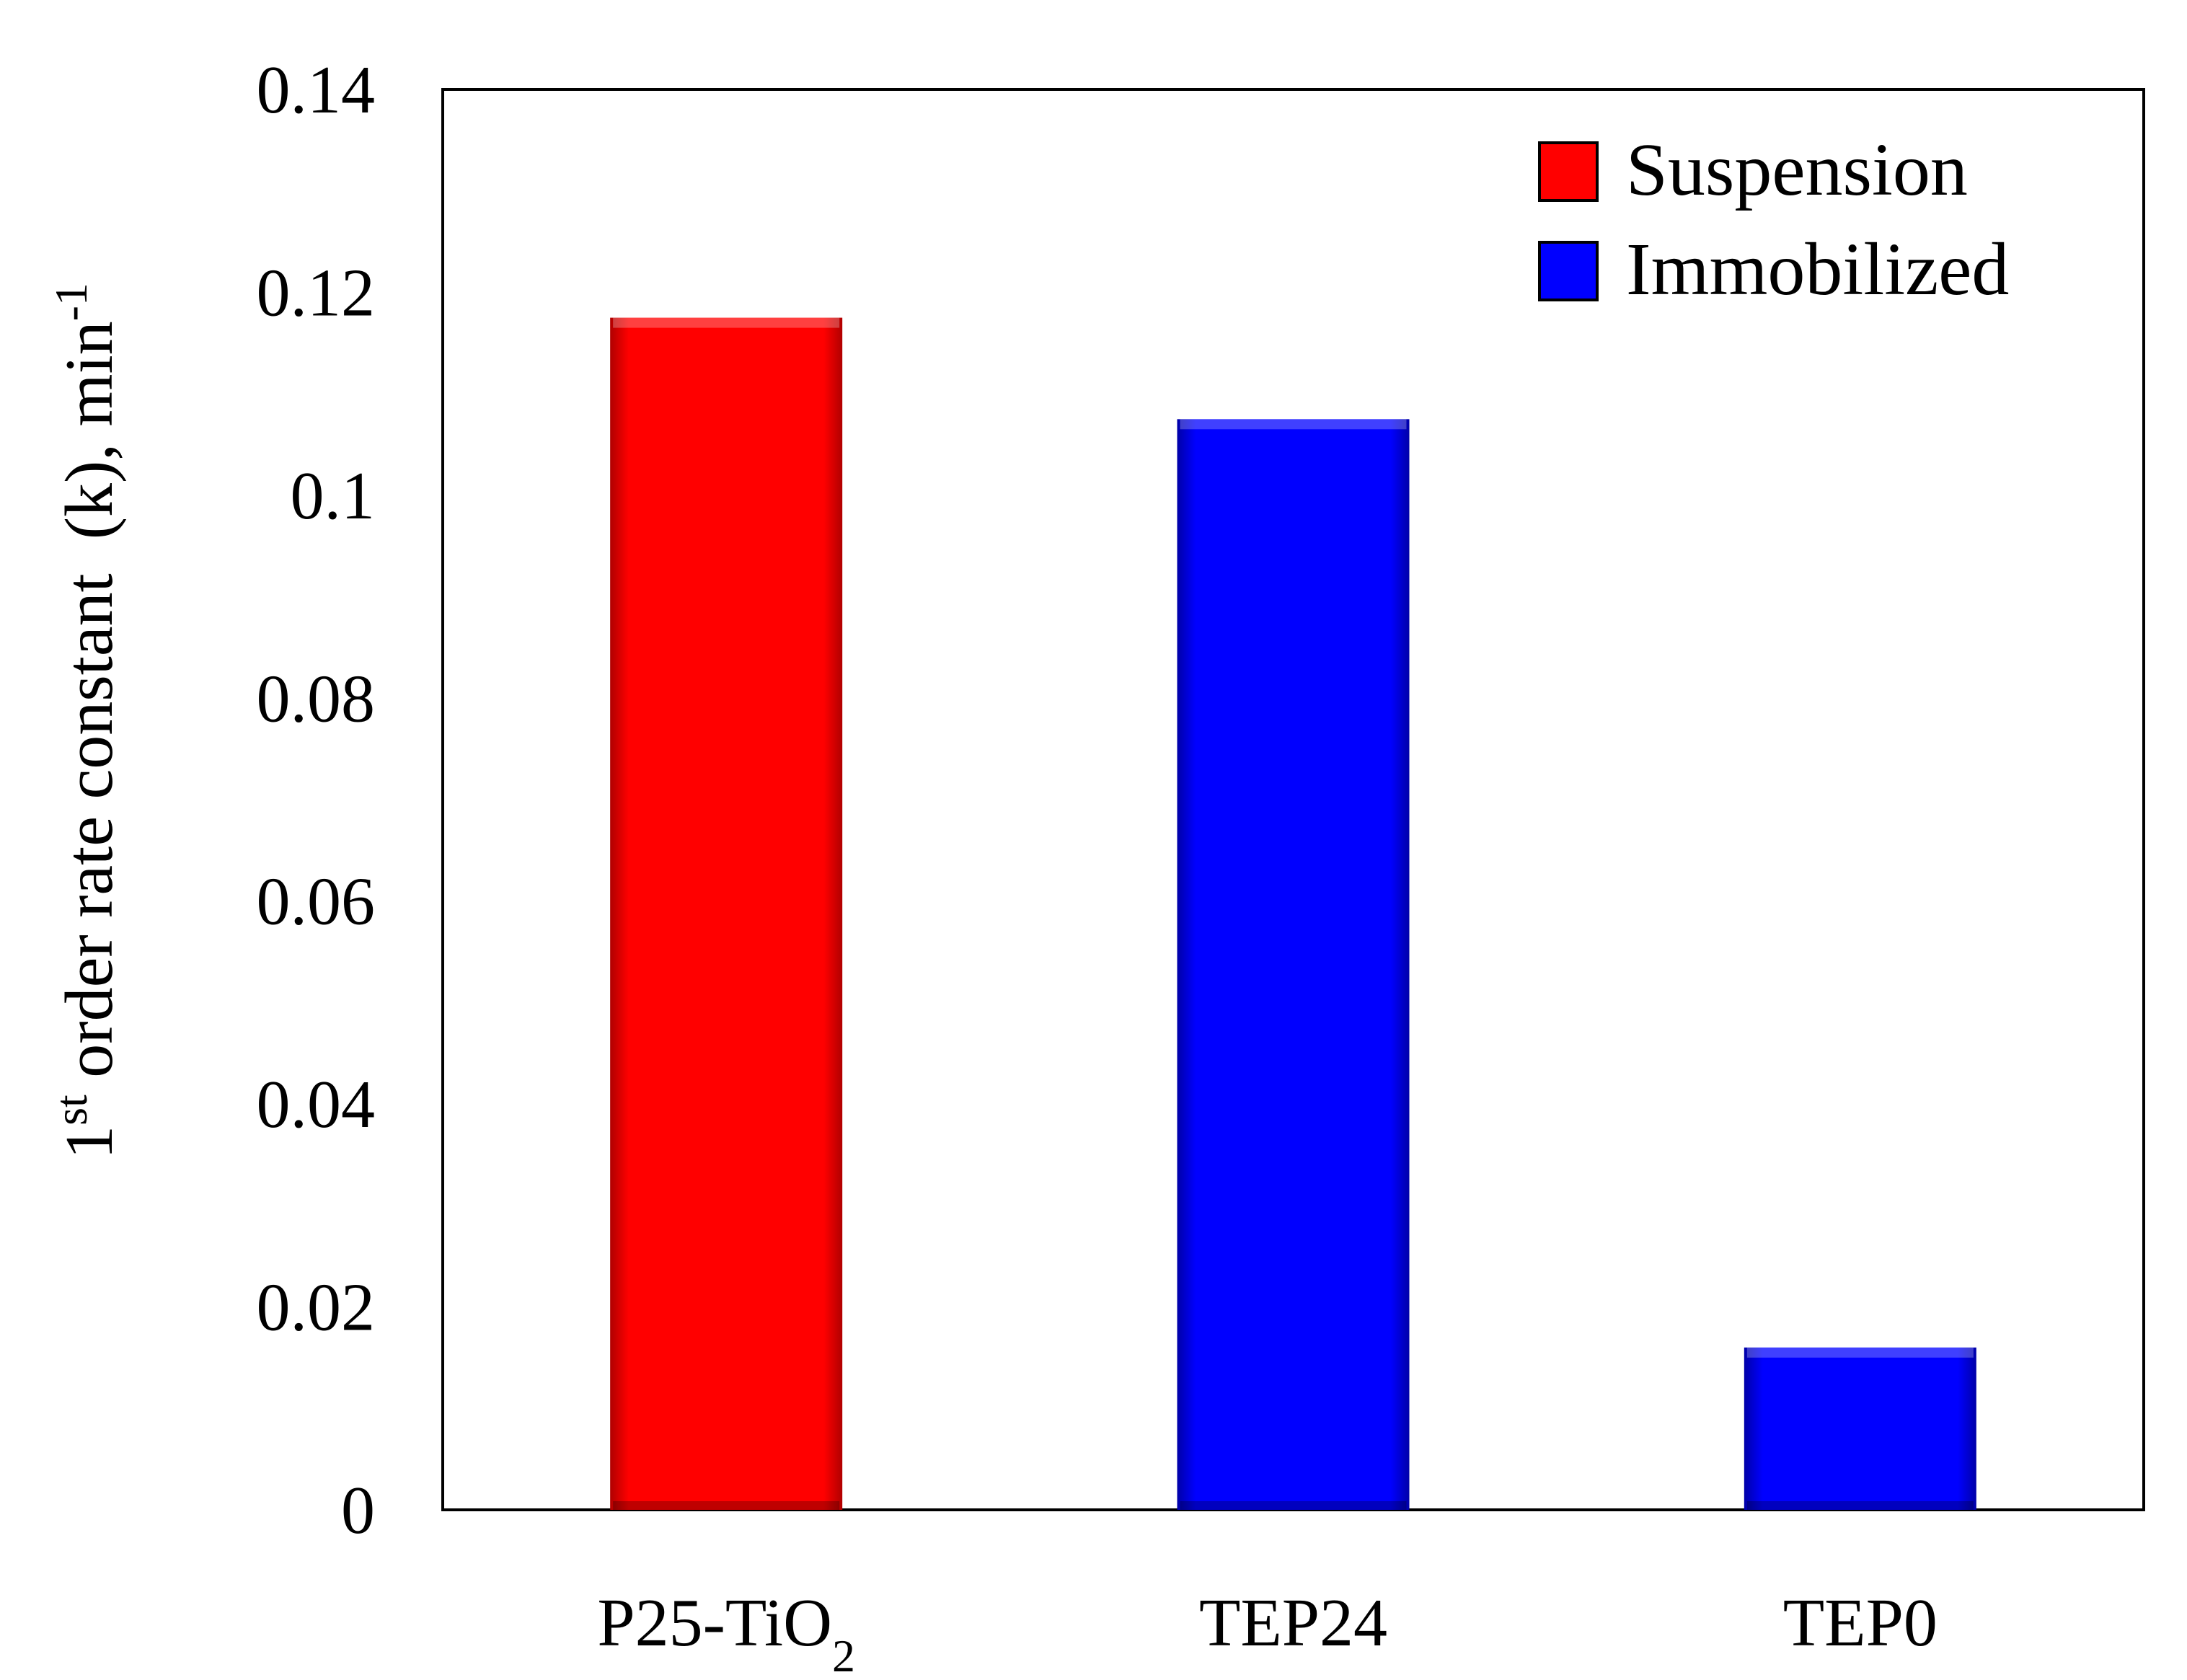 Image resolution: width=2187 pixels, height=1680 pixels. I want to click on legend-label: Immobilized, so click(1818, 269).